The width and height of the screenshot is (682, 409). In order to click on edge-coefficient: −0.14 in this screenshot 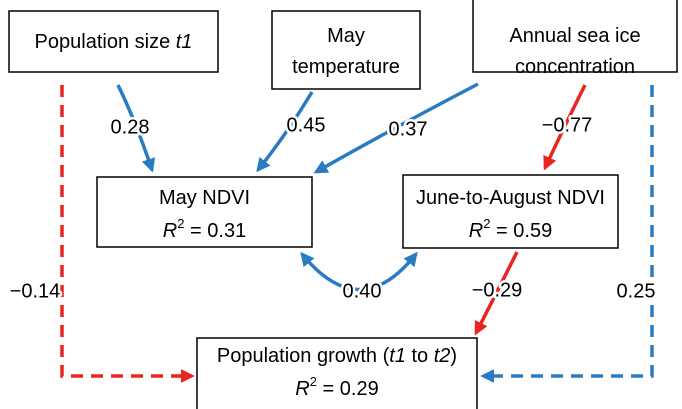, I will do `click(35, 291)`.